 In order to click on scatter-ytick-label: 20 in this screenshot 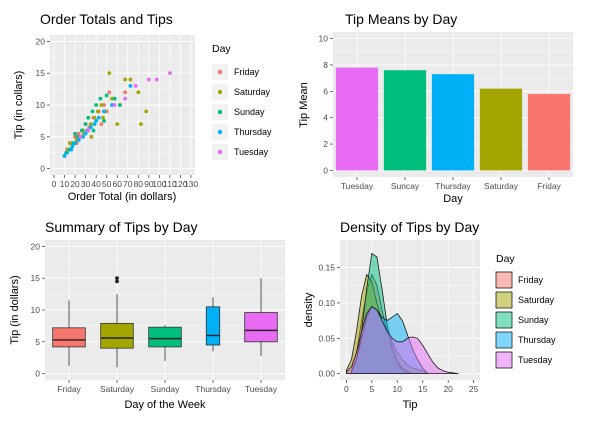, I will do `click(41, 41)`.